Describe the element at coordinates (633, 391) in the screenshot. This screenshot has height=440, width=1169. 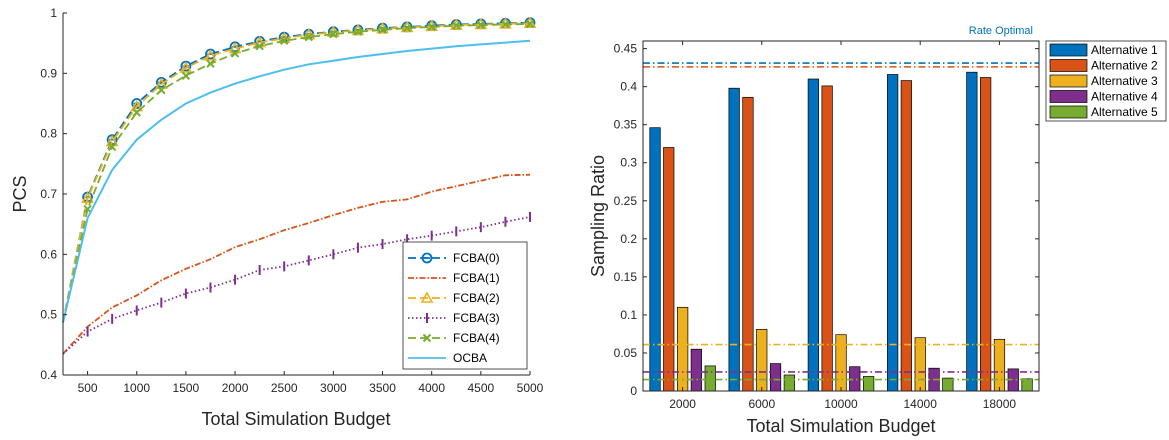
I see `bar-y-tick-label-0: 0` at that location.